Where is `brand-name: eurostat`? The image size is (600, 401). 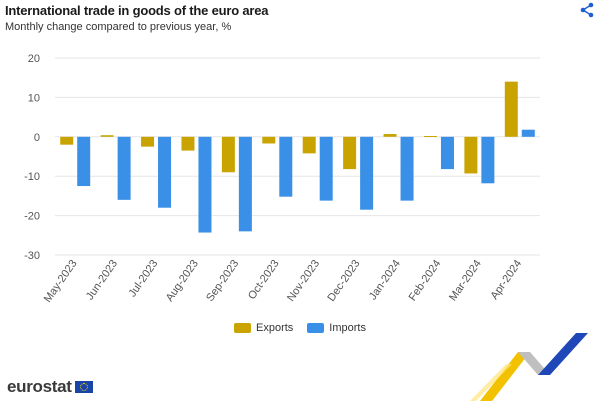 brand-name: eurostat is located at coordinates (39, 386).